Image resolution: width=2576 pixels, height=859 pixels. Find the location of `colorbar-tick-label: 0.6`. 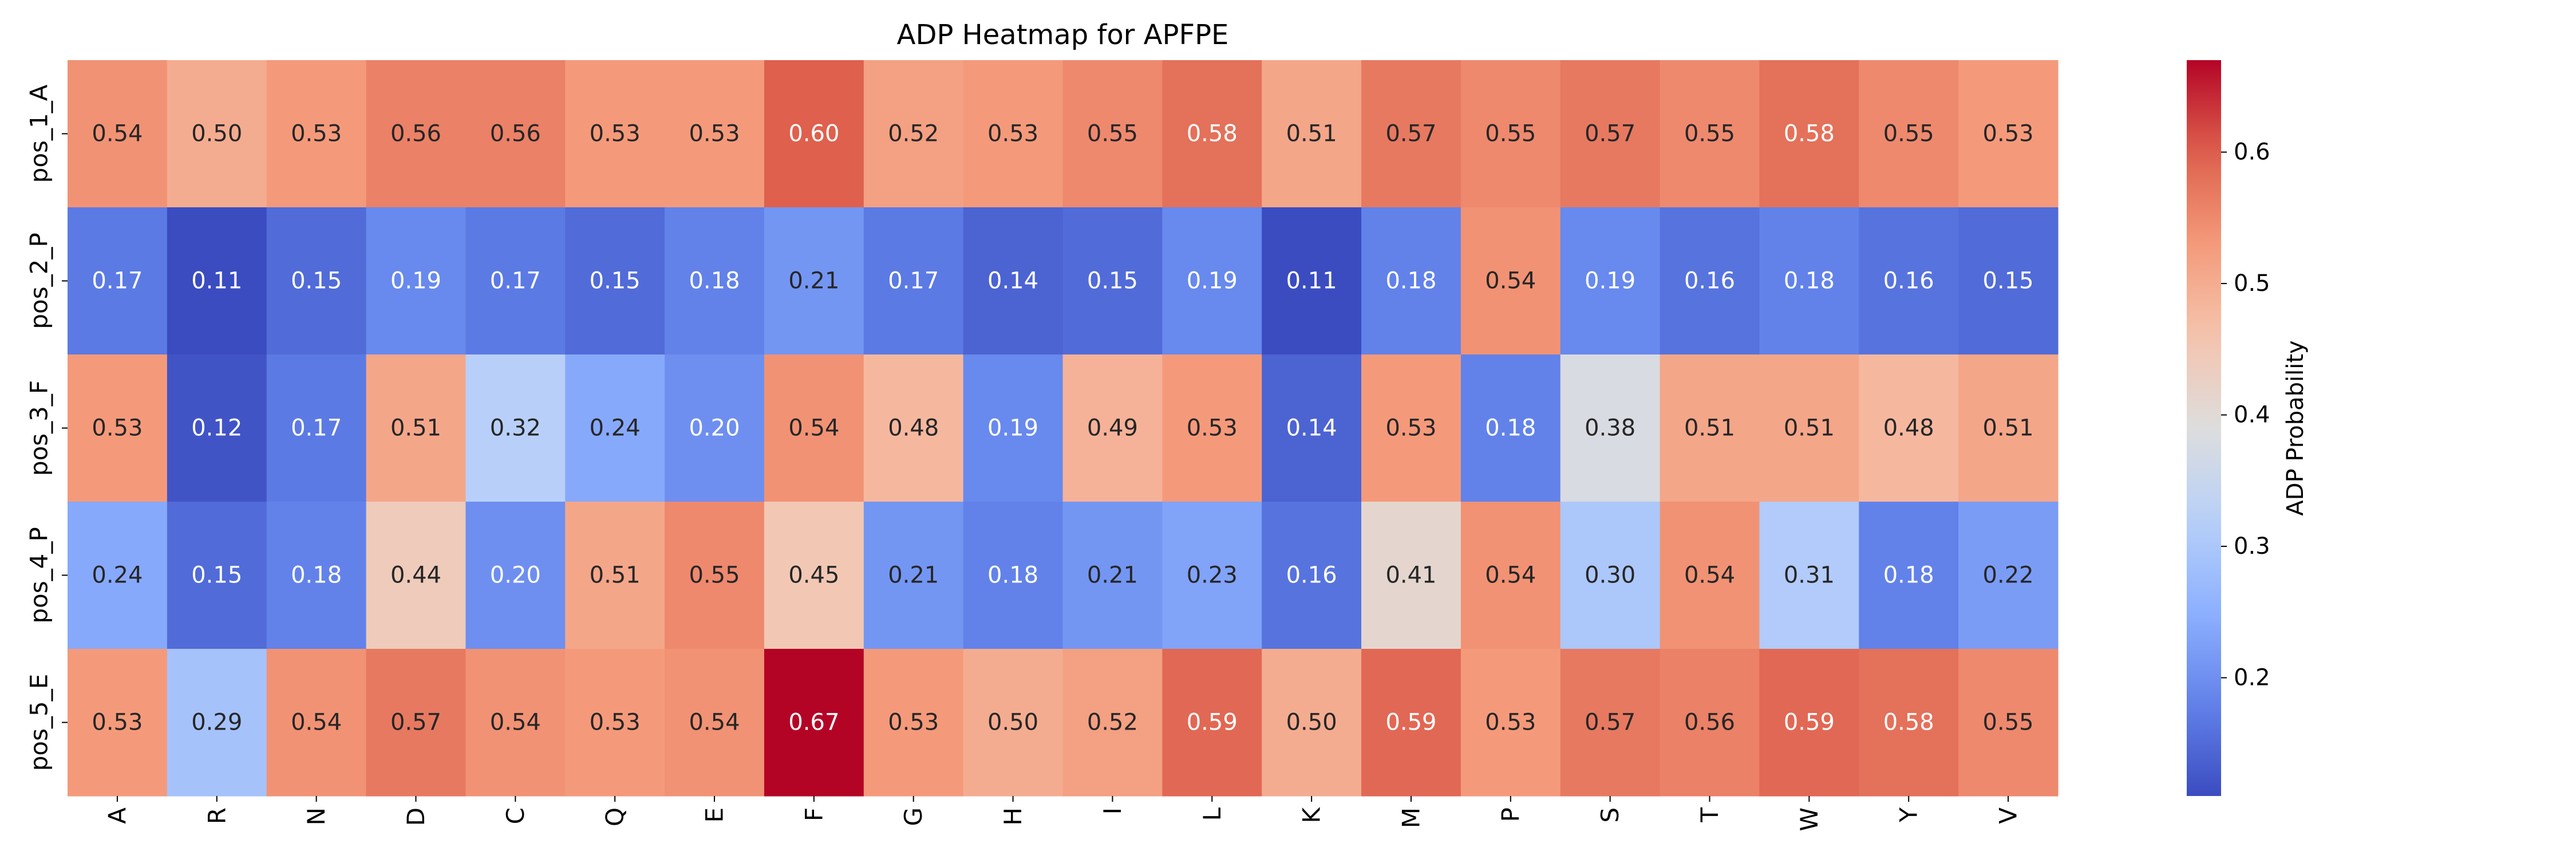

colorbar-tick-label: 0.6 is located at coordinates (2252, 152).